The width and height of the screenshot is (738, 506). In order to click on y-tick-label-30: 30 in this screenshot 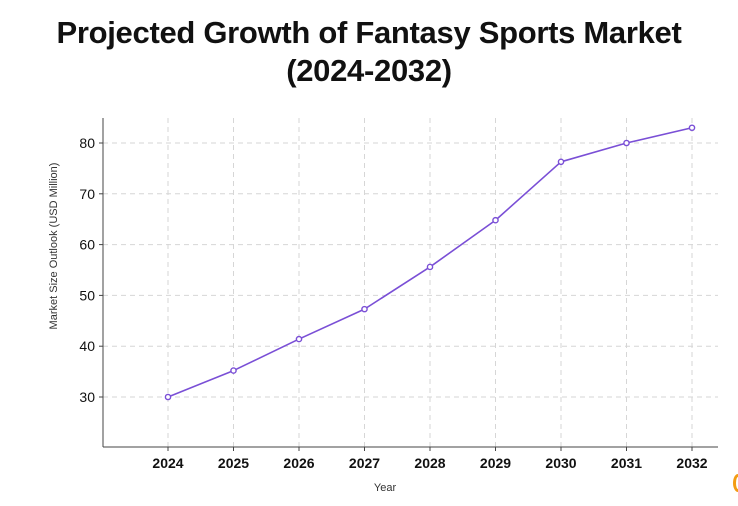, I will do `click(87, 397)`.